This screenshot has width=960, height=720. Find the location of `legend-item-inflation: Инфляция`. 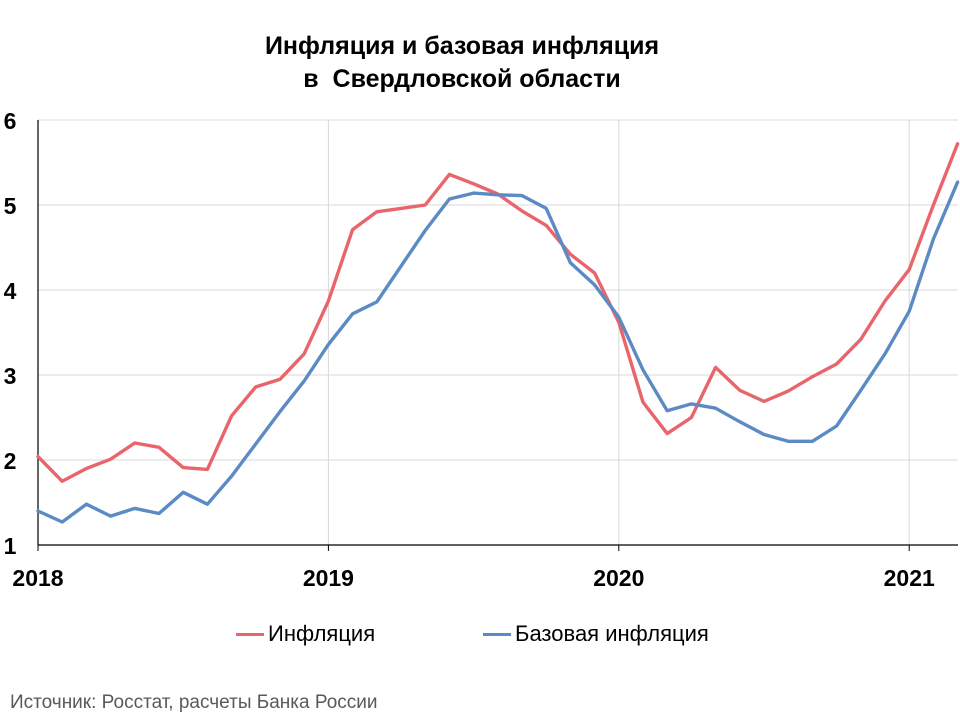

legend-item-inflation: Инфляция is located at coordinates (305, 634).